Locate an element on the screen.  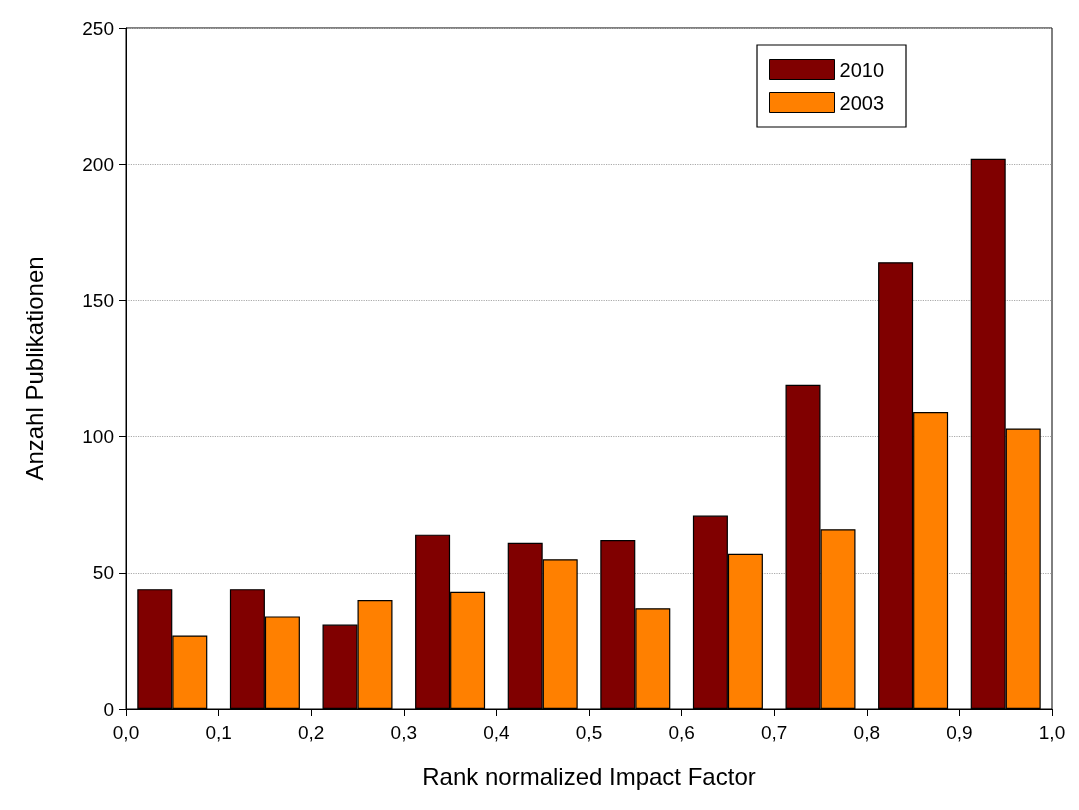
x-tick-label: 0,7 is located at coordinates (774, 732).